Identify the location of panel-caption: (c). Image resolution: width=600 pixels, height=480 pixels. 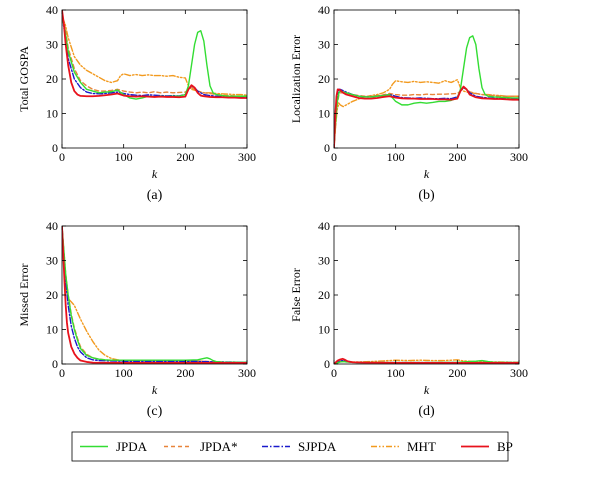
(155, 411).